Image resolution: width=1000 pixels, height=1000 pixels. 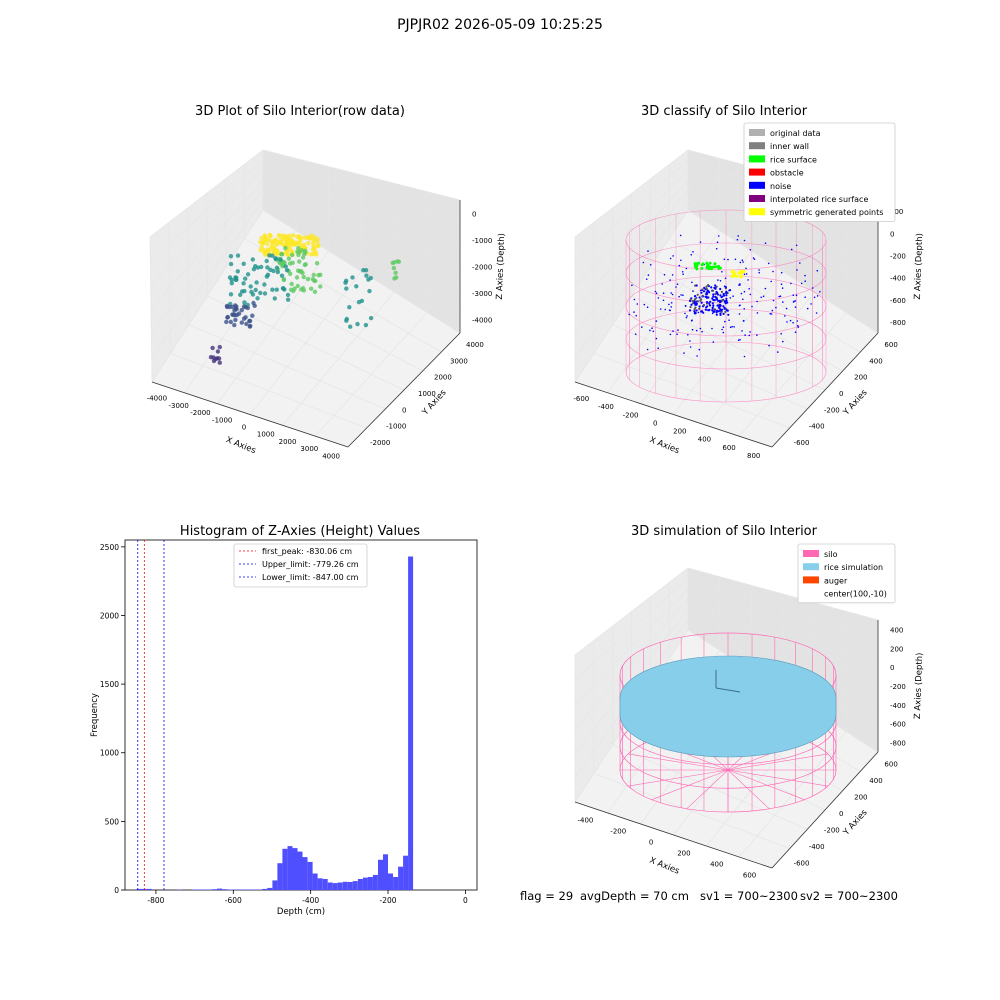 What do you see at coordinates (724, 531) in the screenshot?
I see `simulation-plot-title: 3D simulation of Silo Interior` at bounding box center [724, 531].